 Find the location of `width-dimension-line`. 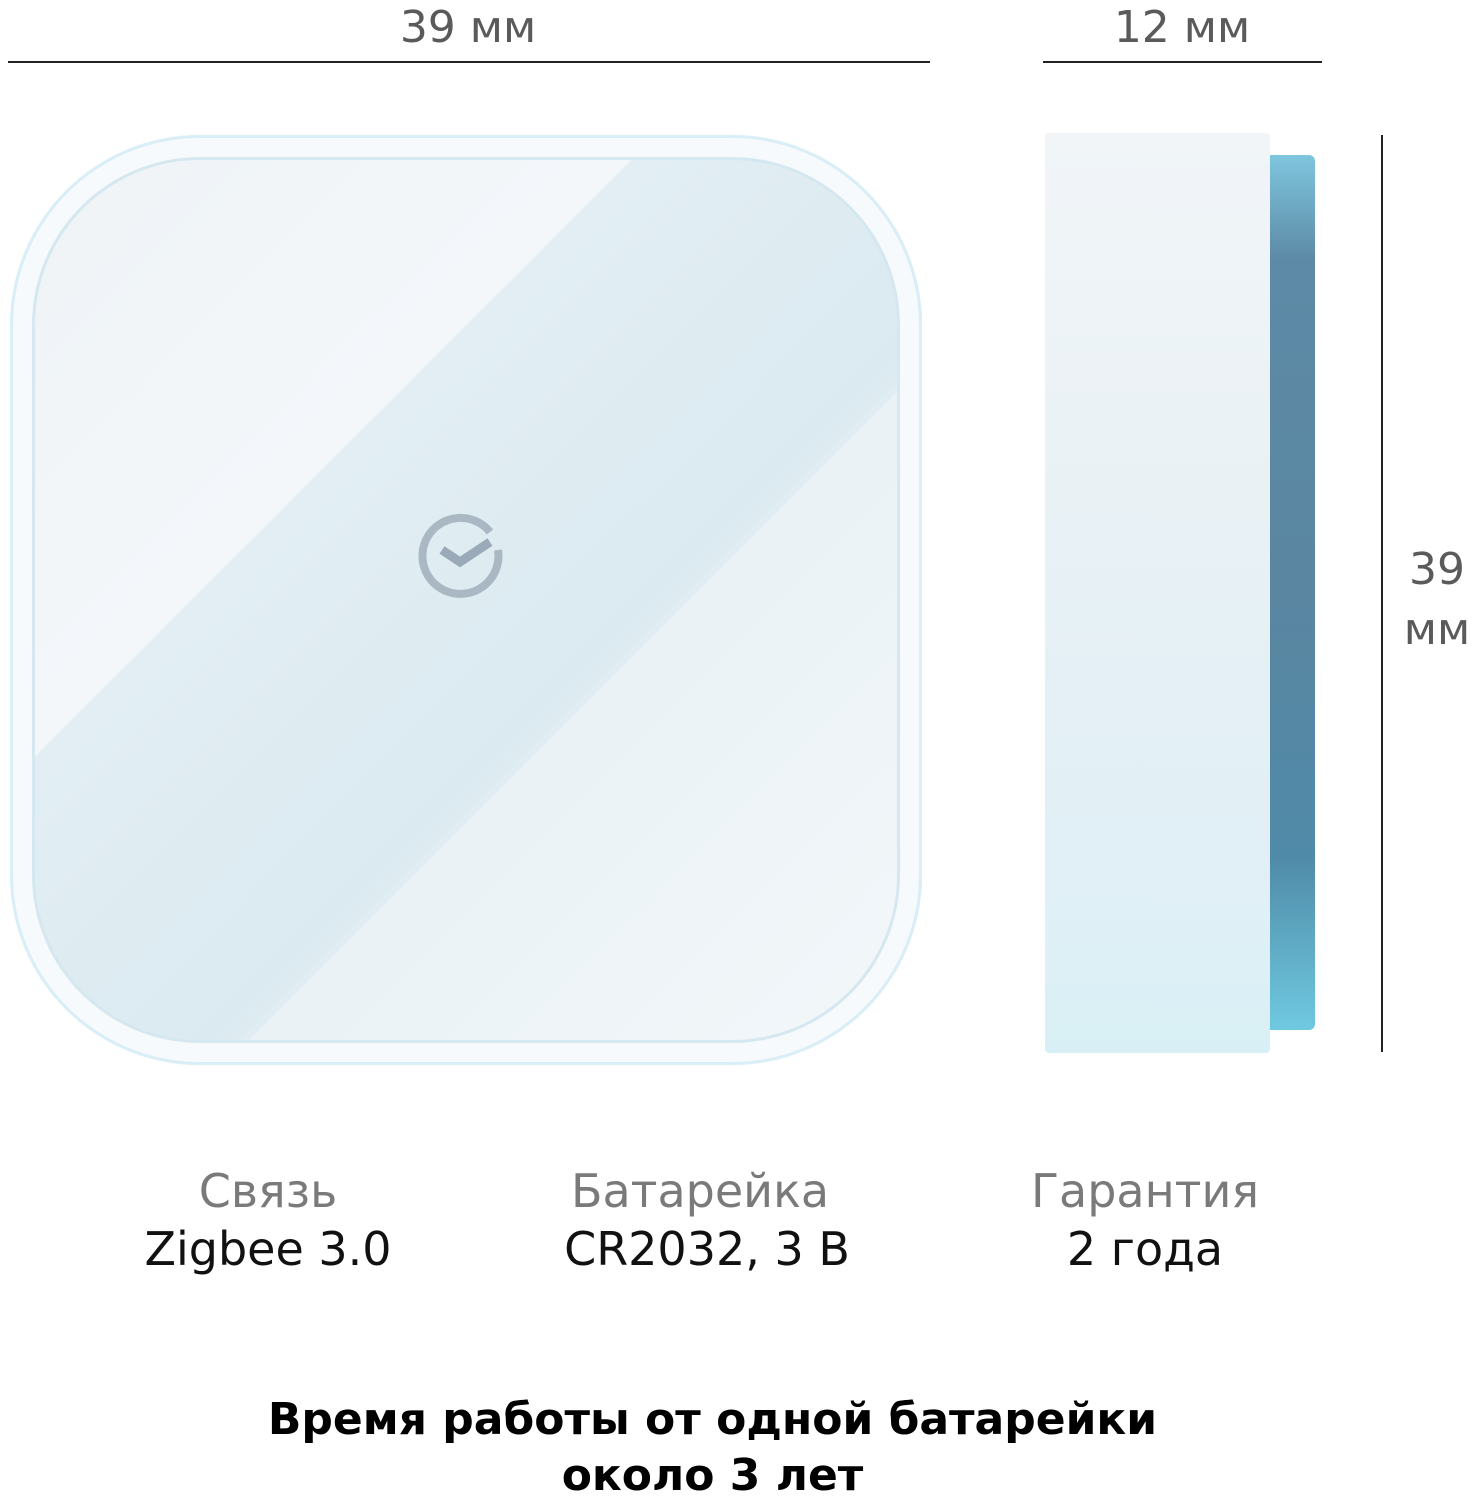

width-dimension-line is located at coordinates (469, 62).